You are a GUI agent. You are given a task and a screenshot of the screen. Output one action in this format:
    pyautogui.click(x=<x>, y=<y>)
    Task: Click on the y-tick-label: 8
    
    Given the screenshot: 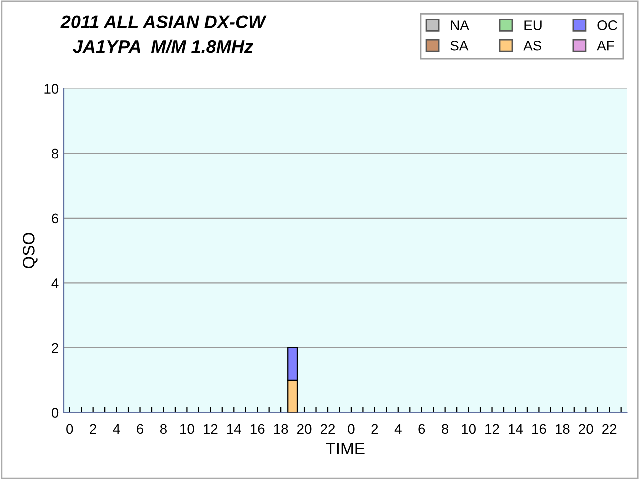 What is the action you would take?
    pyautogui.click(x=55, y=153)
    